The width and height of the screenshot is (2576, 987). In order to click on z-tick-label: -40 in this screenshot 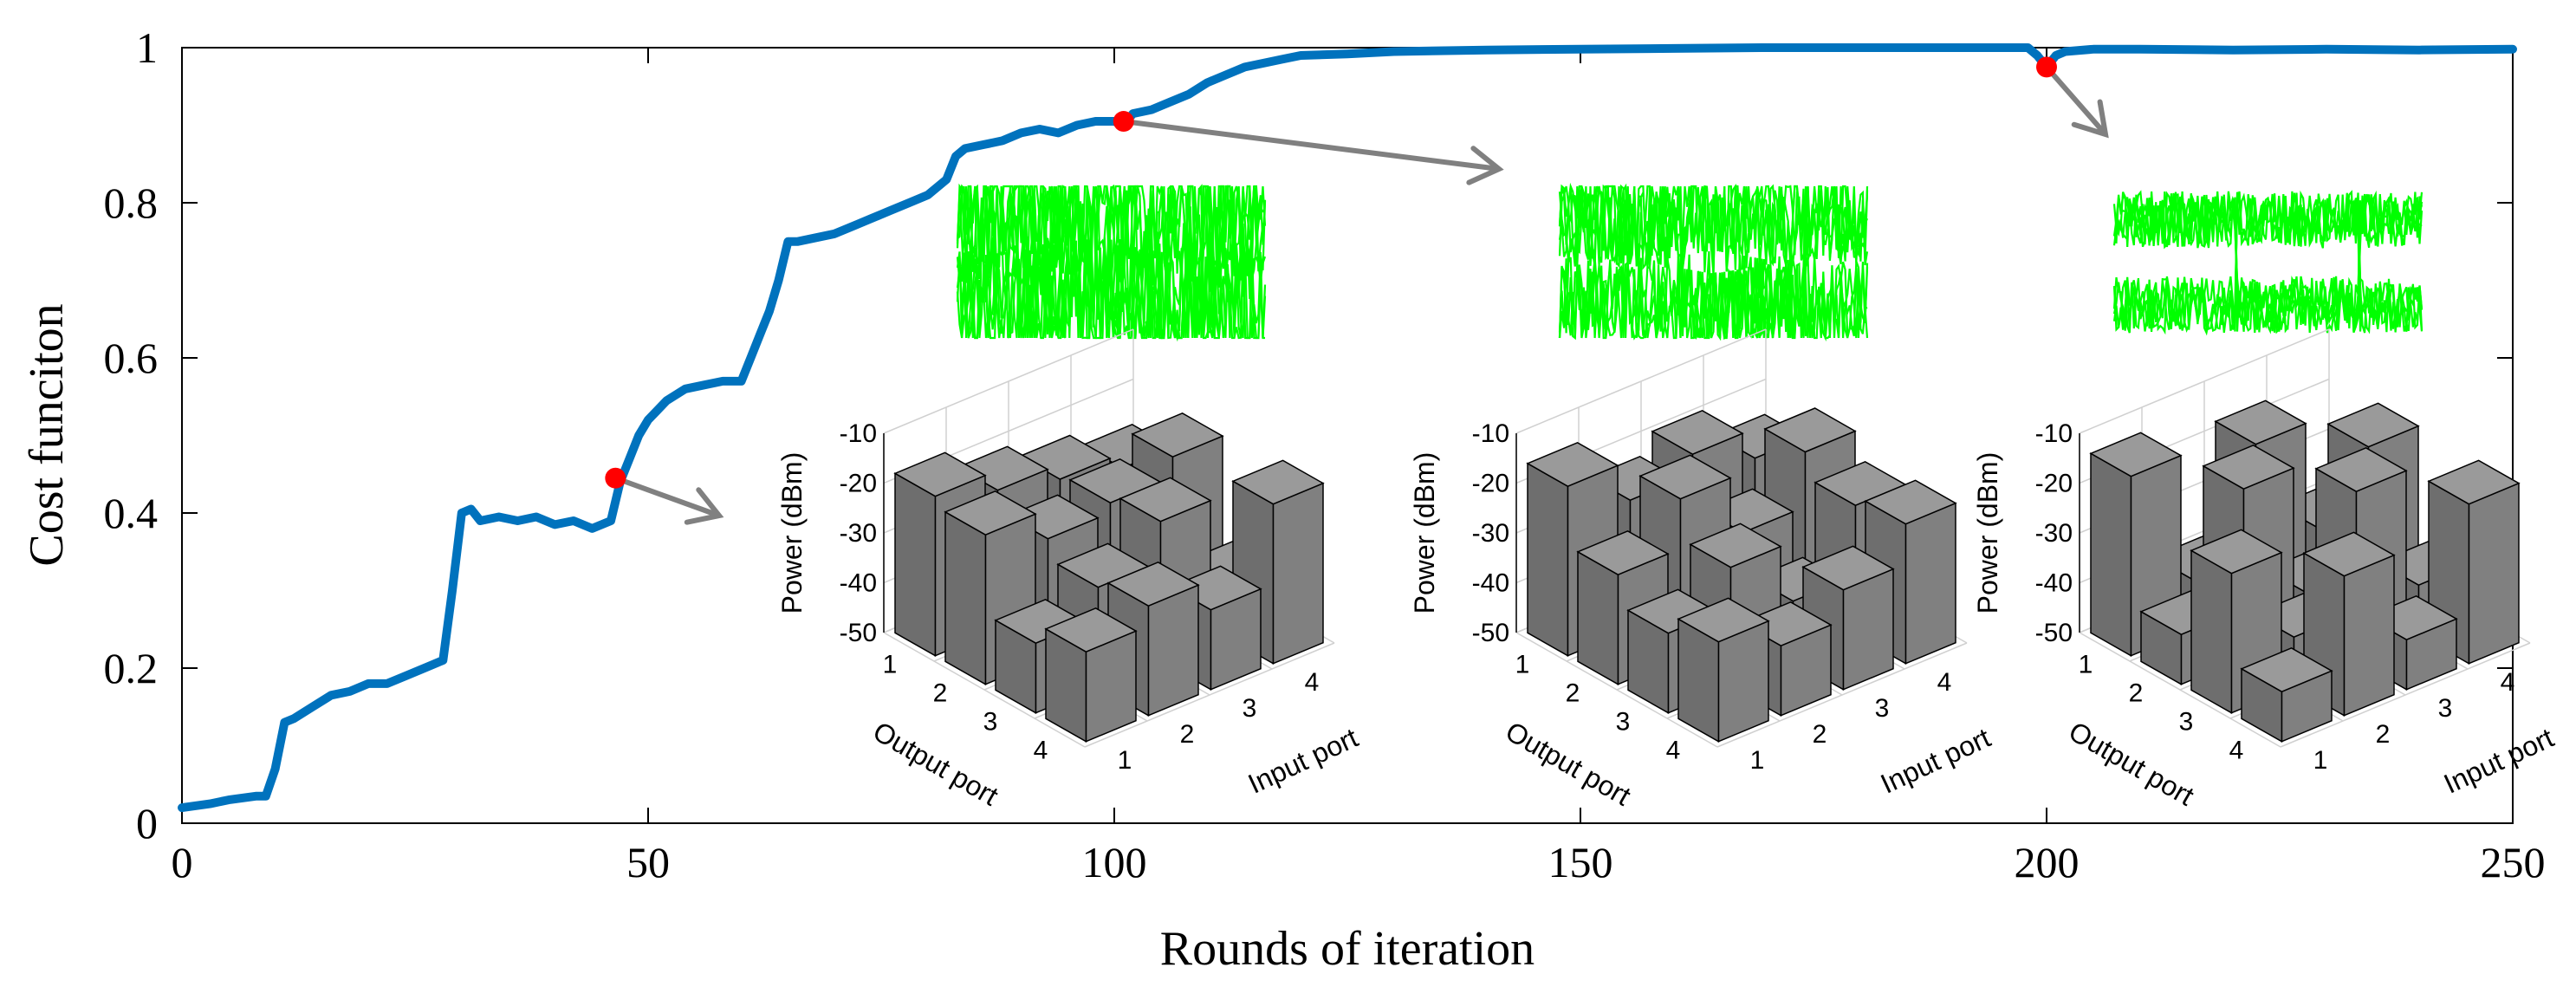, I will do `click(1490, 584)`.